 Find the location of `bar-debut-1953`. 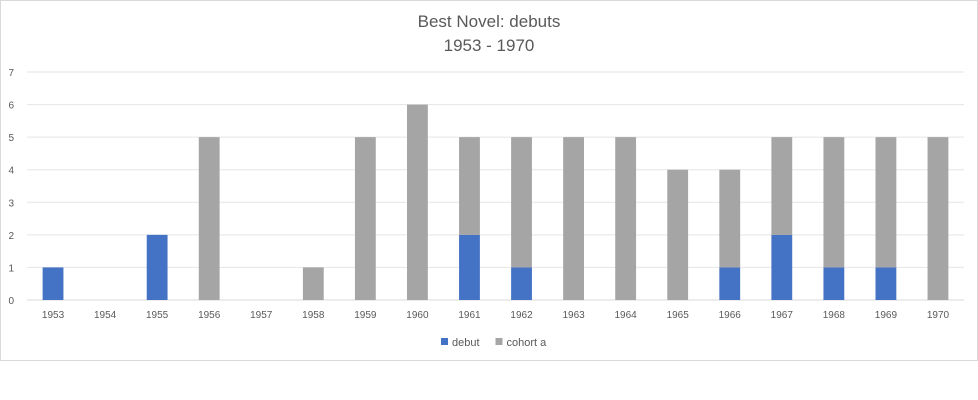

bar-debut-1953 is located at coordinates (53, 283).